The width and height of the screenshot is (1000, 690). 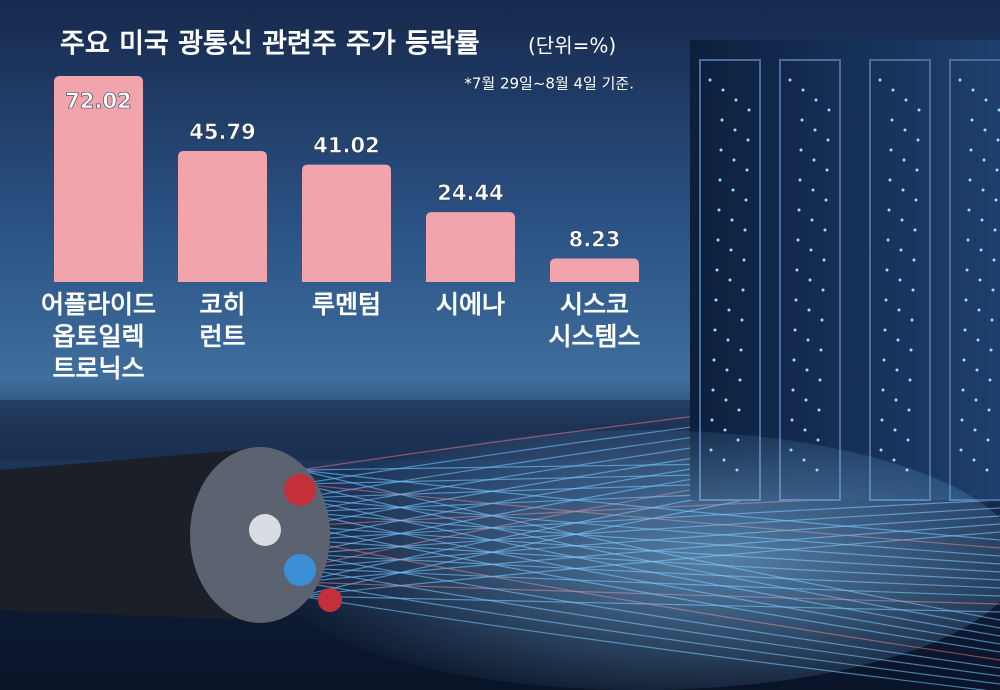 What do you see at coordinates (974, 280) in the screenshot?
I see `rack-frame` at bounding box center [974, 280].